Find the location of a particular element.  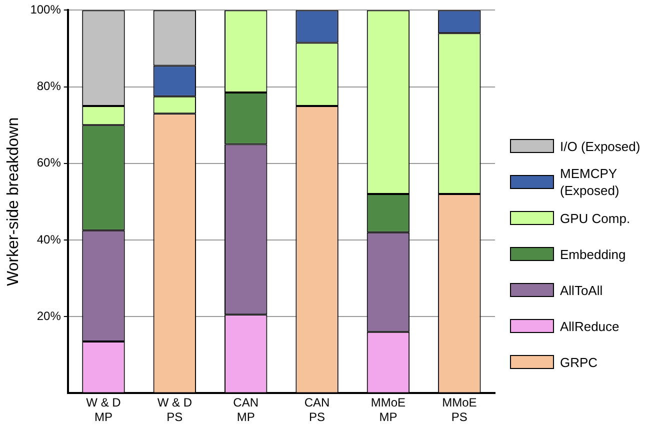

legend-label: Embedding is located at coordinates (593, 254).